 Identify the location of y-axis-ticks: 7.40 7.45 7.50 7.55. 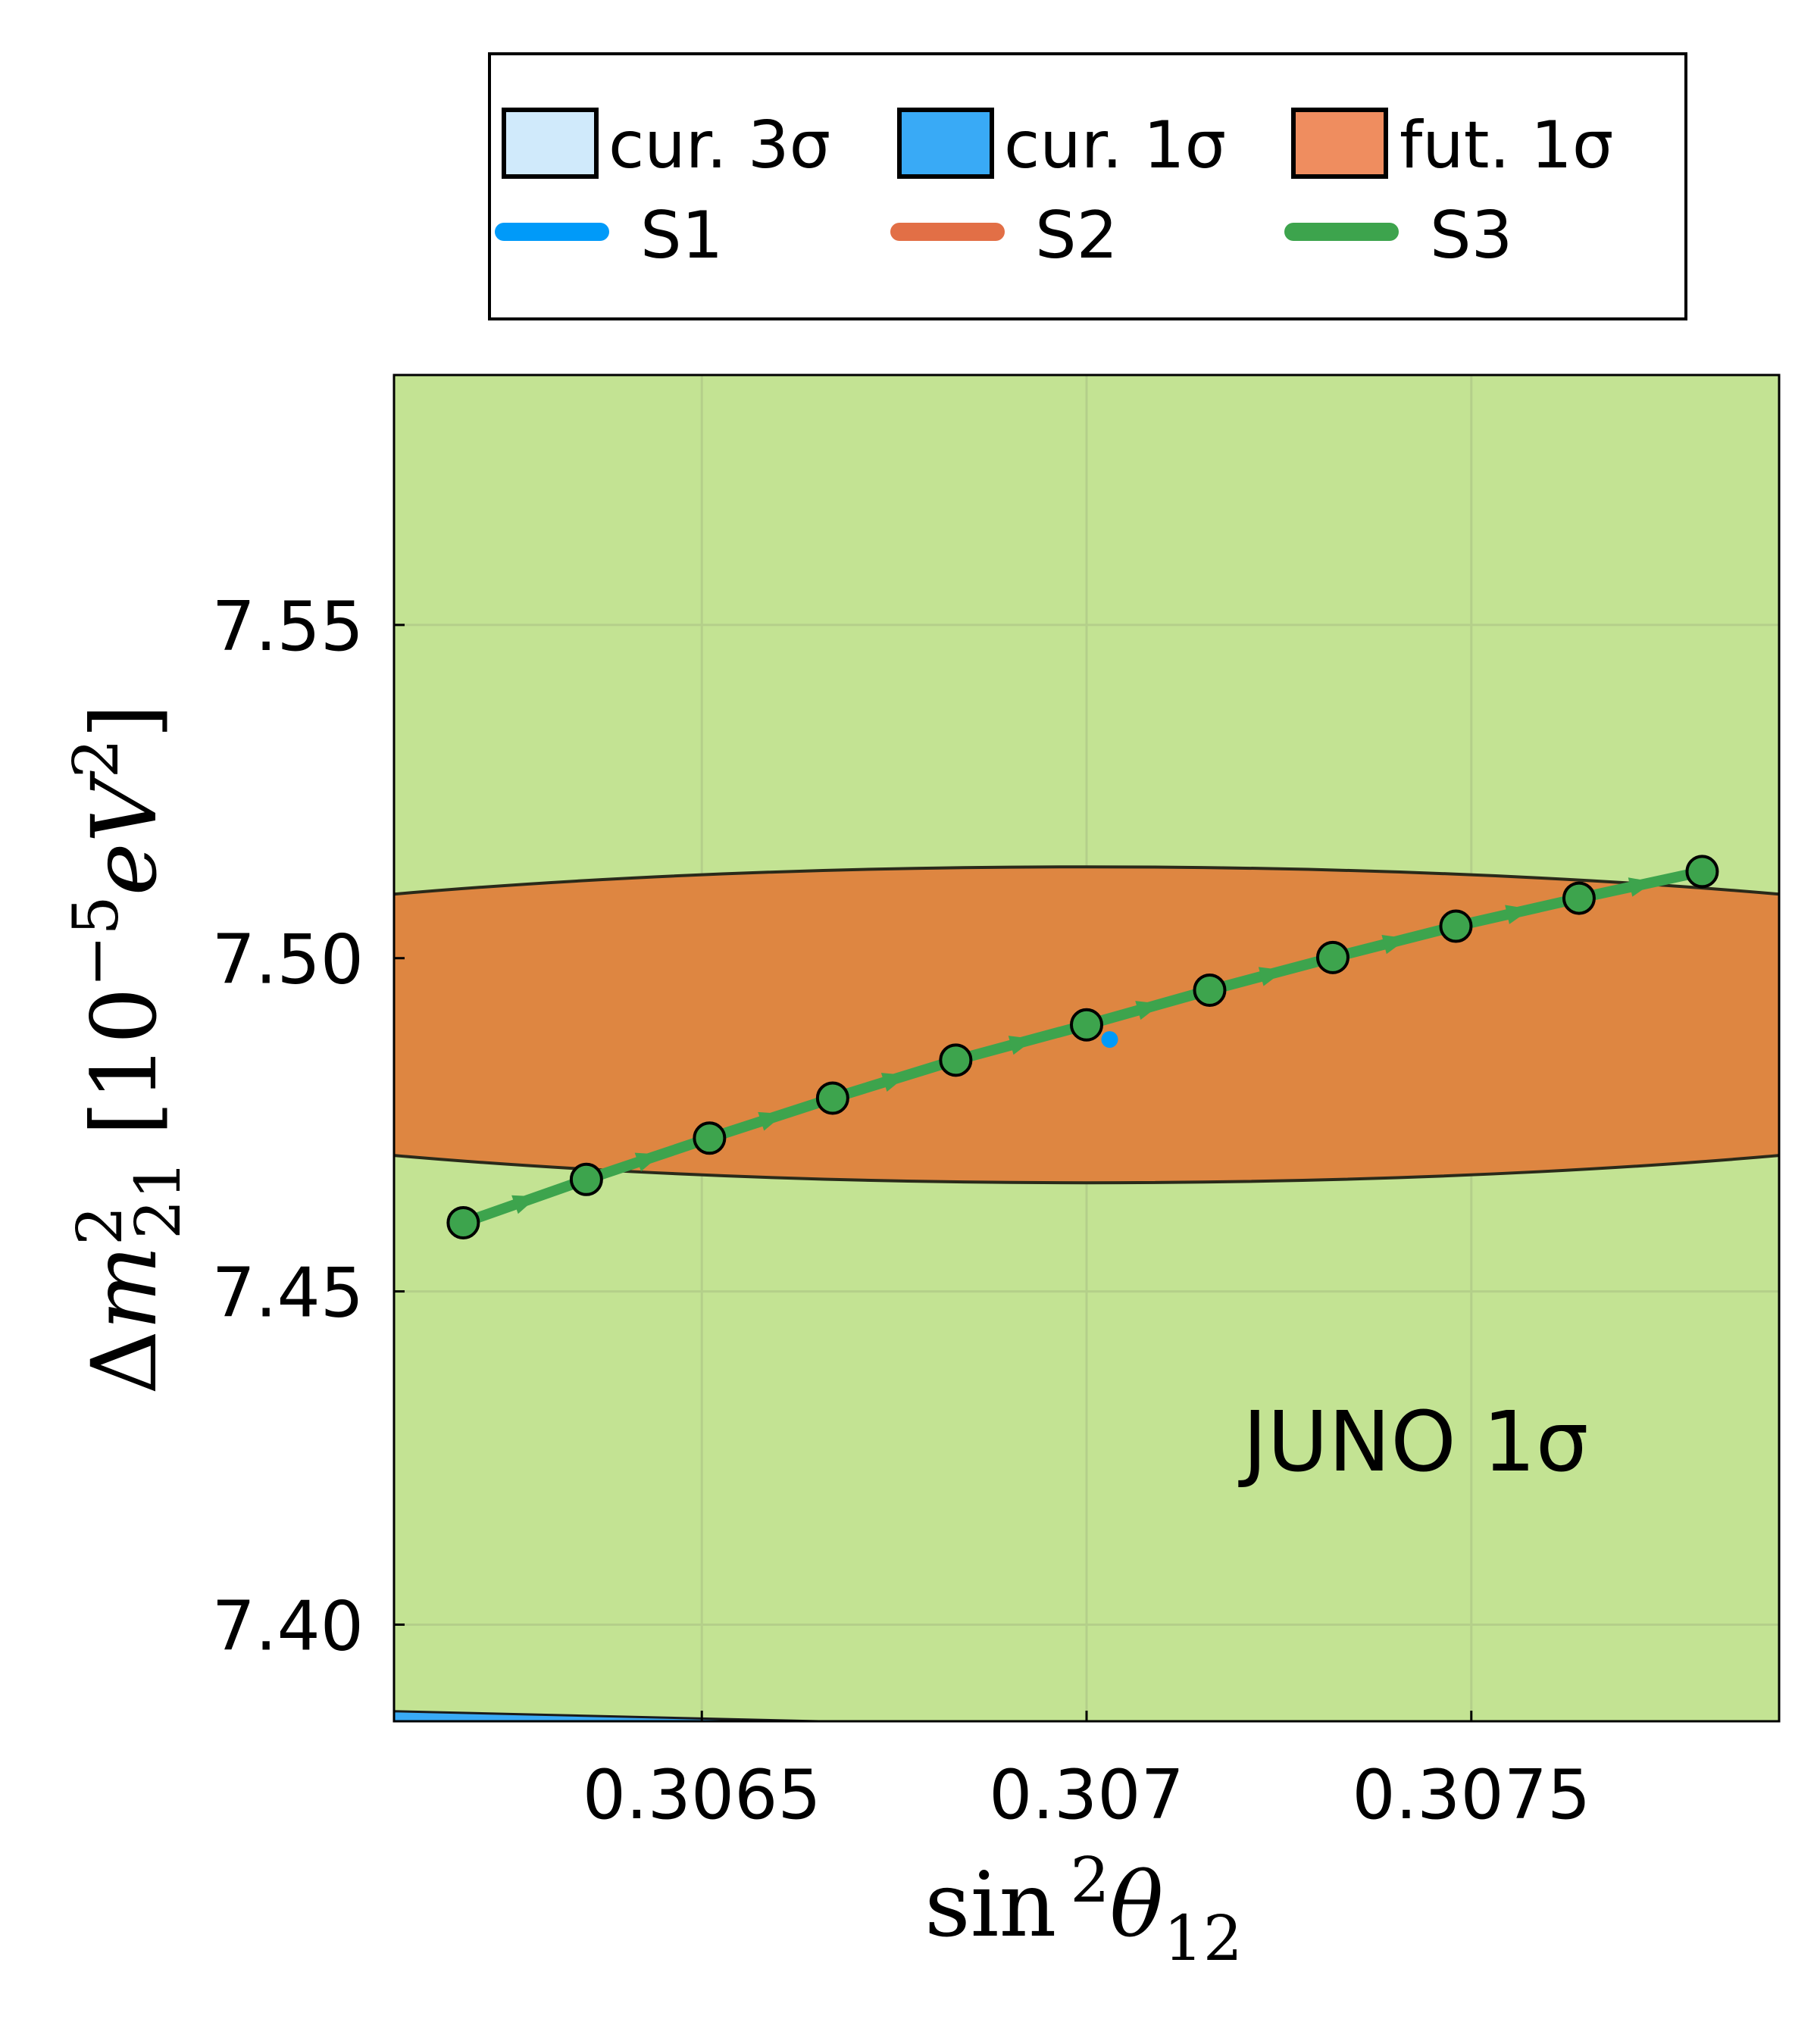
(308, 1126).